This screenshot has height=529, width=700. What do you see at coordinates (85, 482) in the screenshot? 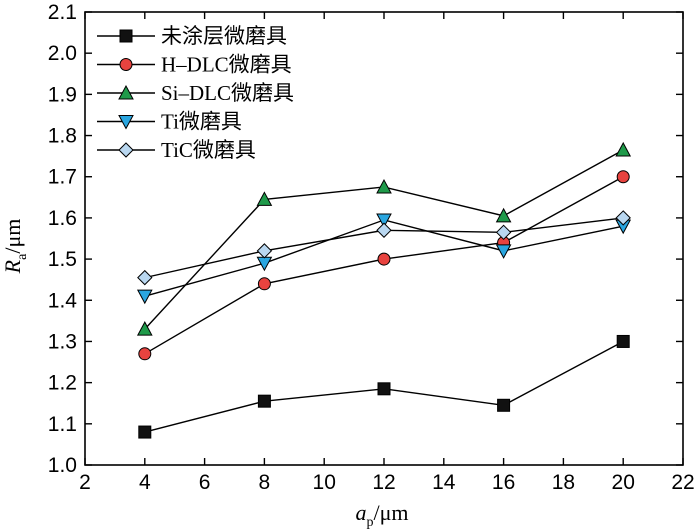
I see `x-tick-label: 2` at bounding box center [85, 482].